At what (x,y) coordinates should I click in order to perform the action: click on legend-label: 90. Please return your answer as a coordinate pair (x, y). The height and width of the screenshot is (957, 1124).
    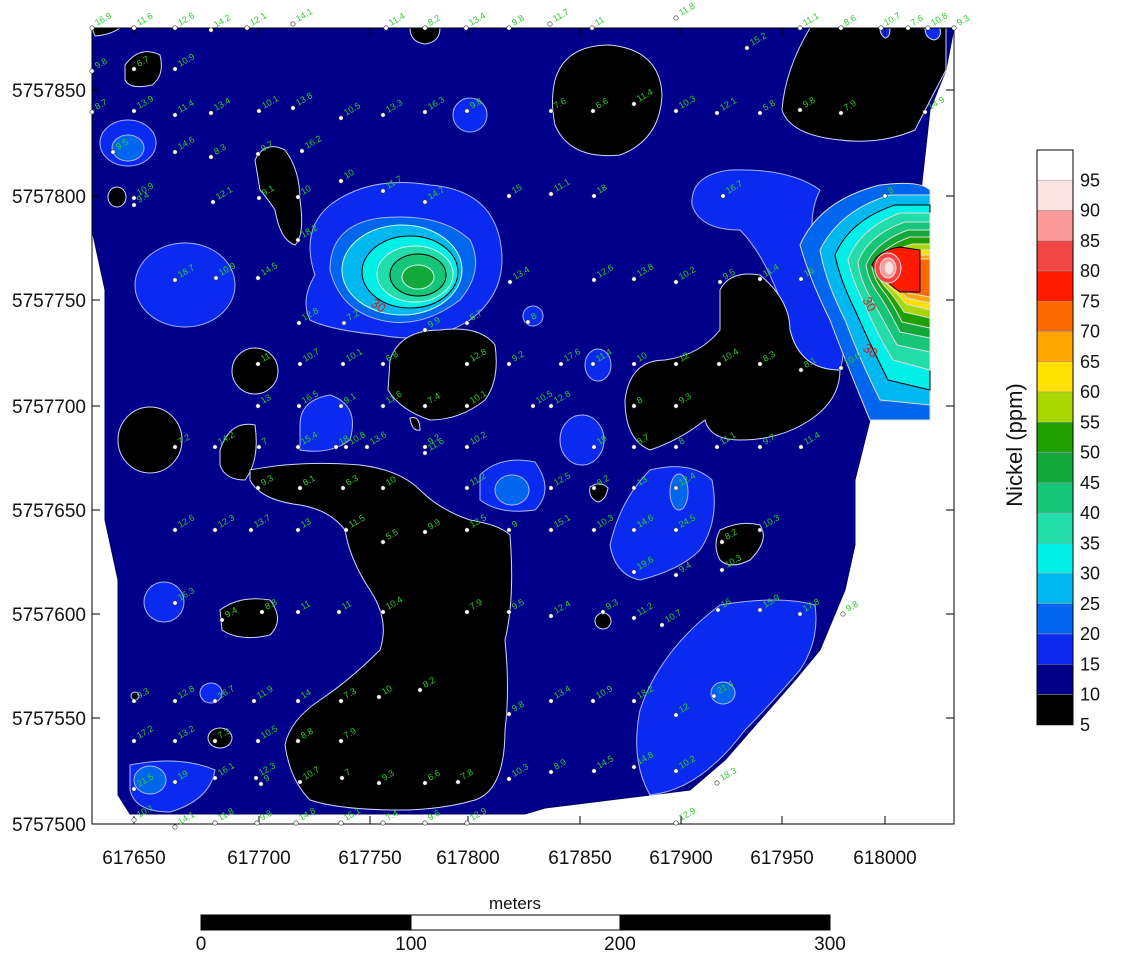
    Looking at the image, I should click on (1090, 211).